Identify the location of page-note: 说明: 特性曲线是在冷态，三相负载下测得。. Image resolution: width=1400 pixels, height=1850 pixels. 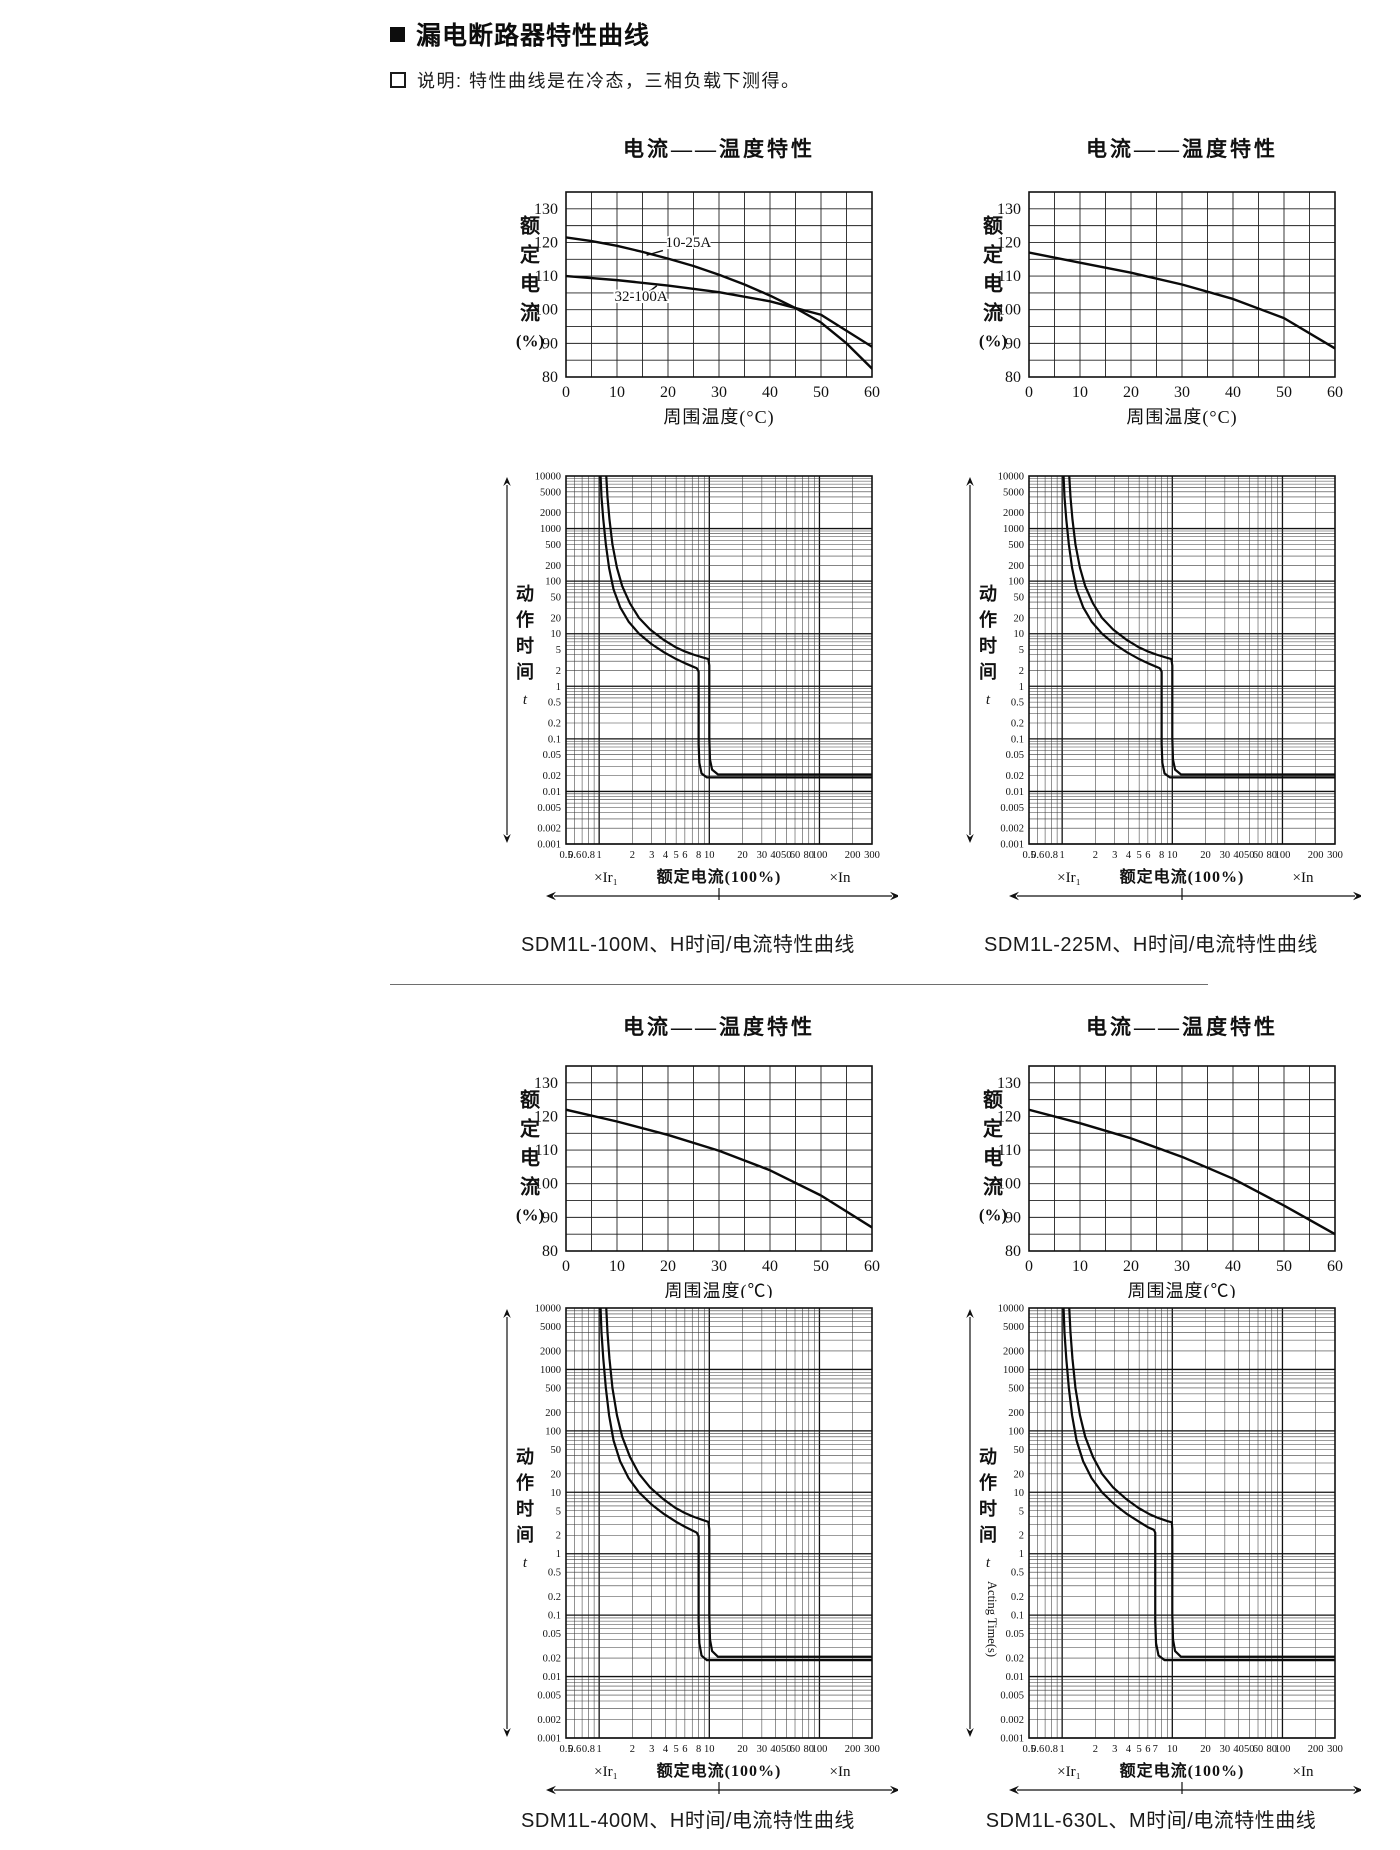
(609, 81).